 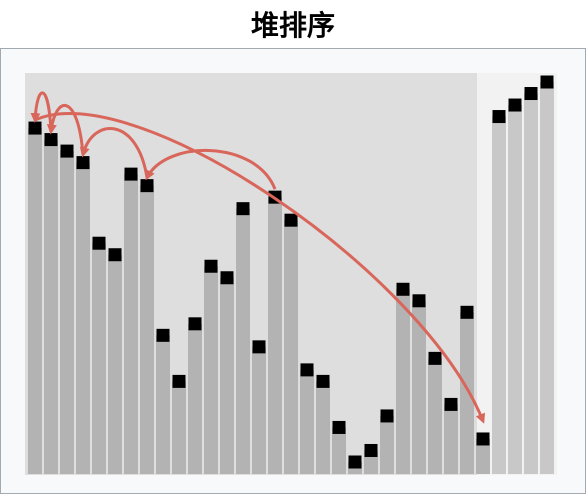 I want to click on page-title: 堆排序, so click(x=292, y=25).